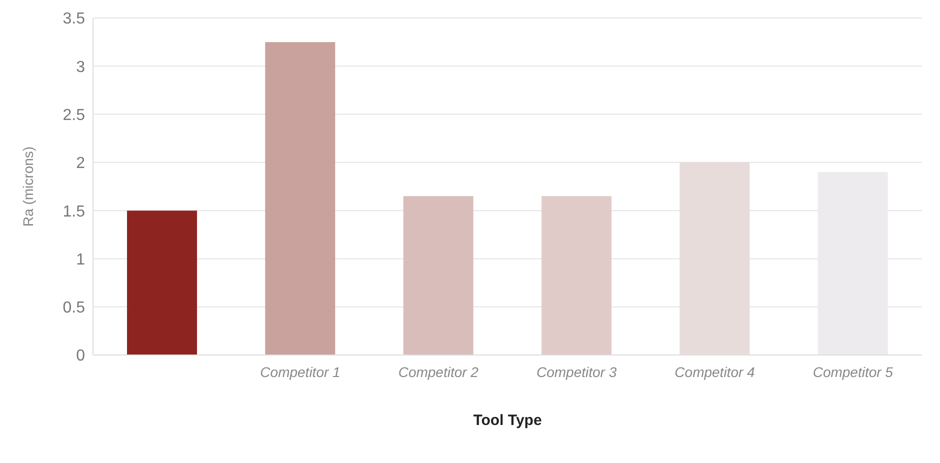 The image size is (940, 463). I want to click on y-tick-label: 3.5, so click(74, 19).